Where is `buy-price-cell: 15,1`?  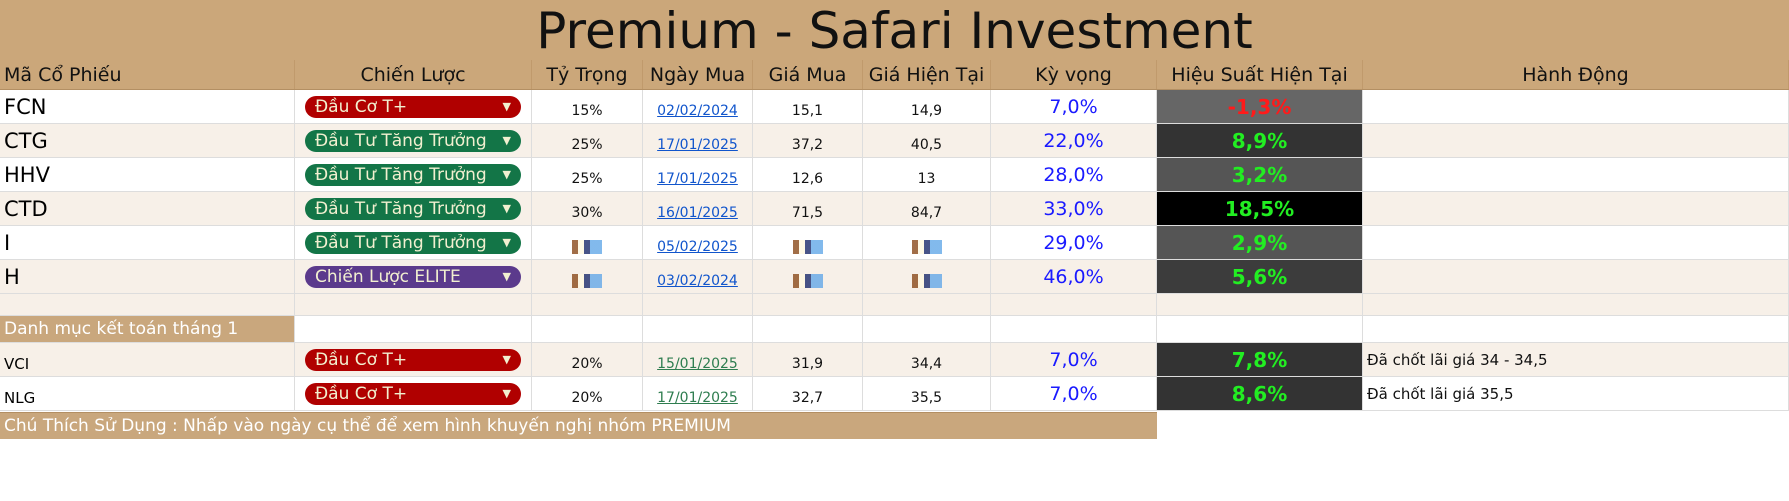 buy-price-cell: 15,1 is located at coordinates (808, 106).